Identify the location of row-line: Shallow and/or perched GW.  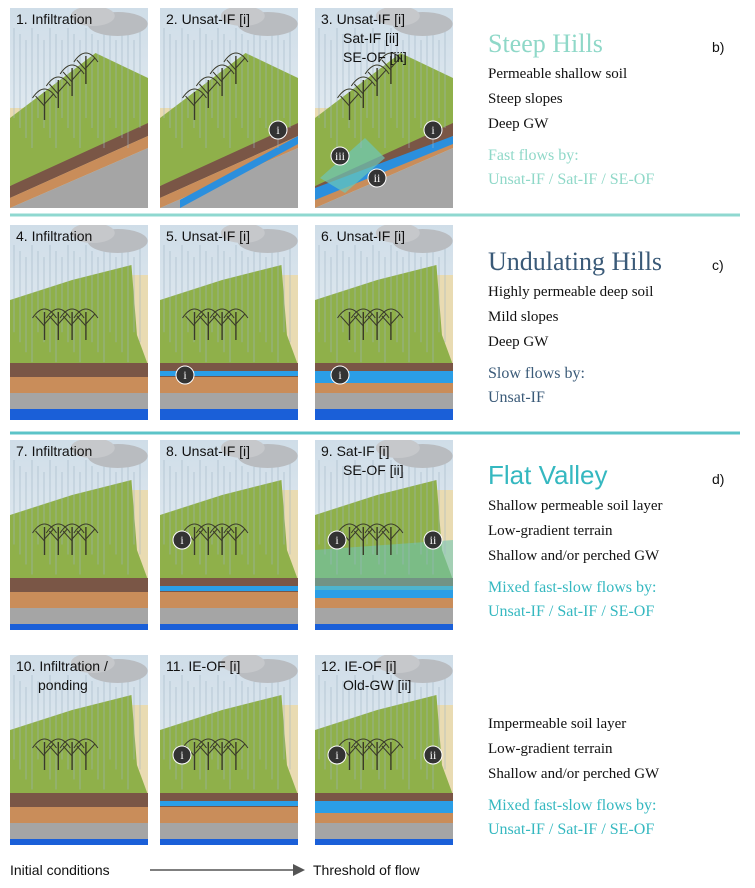
(574, 556).